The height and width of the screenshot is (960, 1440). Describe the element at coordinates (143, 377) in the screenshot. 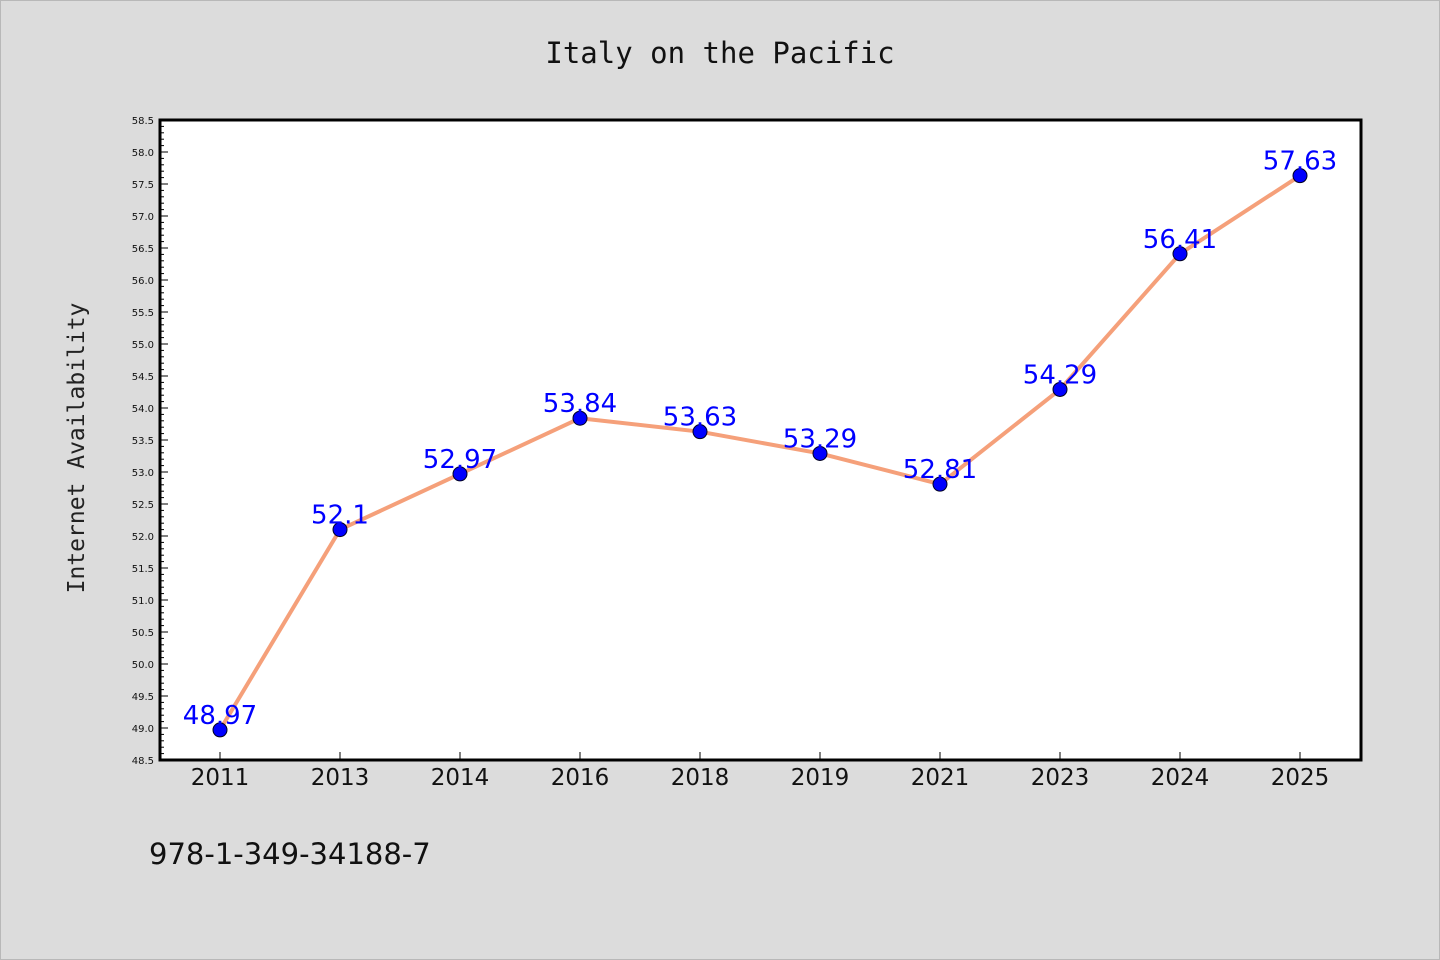

I see `y-tick-label: 54.5` at that location.